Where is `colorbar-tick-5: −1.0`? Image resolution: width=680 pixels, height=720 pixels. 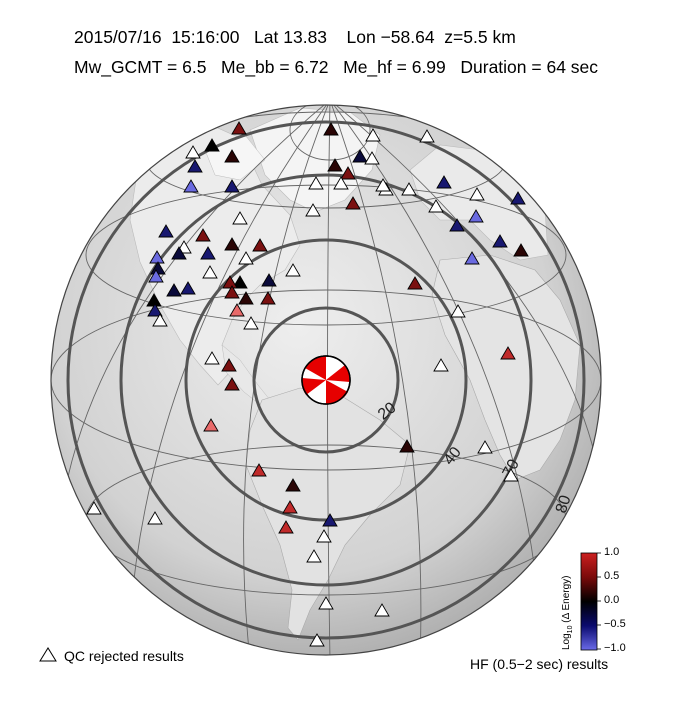
colorbar-tick-5: −1.0 is located at coordinates (615, 648).